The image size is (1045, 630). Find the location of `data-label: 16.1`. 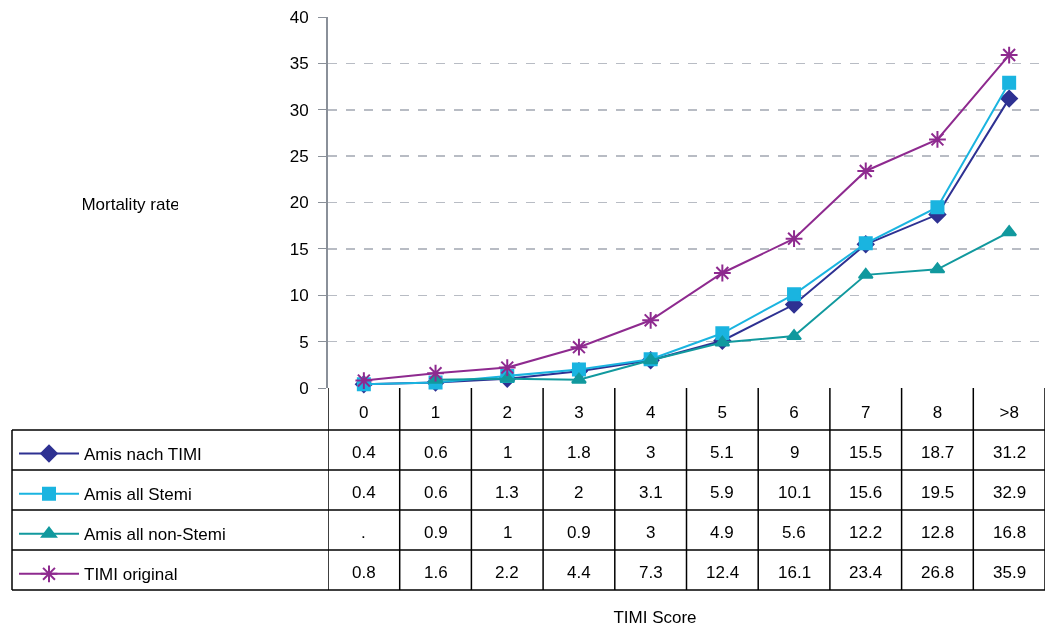

data-label: 16.1 is located at coordinates (795, 572).